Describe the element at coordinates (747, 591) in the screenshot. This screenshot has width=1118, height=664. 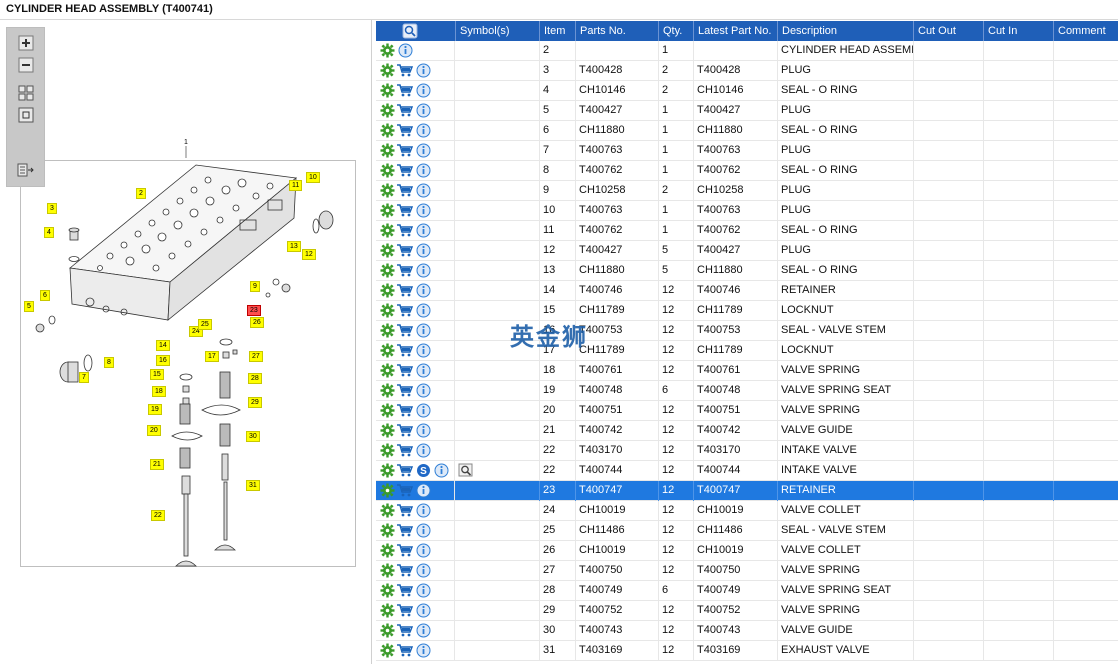
I see `table-row: 28 T400749 6 T400749 VALVE SPRING SEAT` at that location.